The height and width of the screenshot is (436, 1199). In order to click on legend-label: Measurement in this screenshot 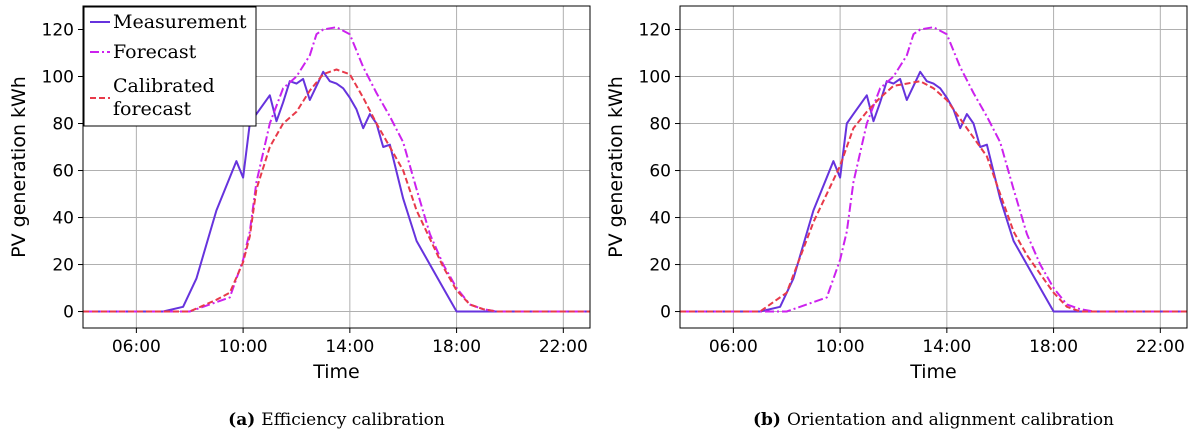, I will do `click(180, 22)`.